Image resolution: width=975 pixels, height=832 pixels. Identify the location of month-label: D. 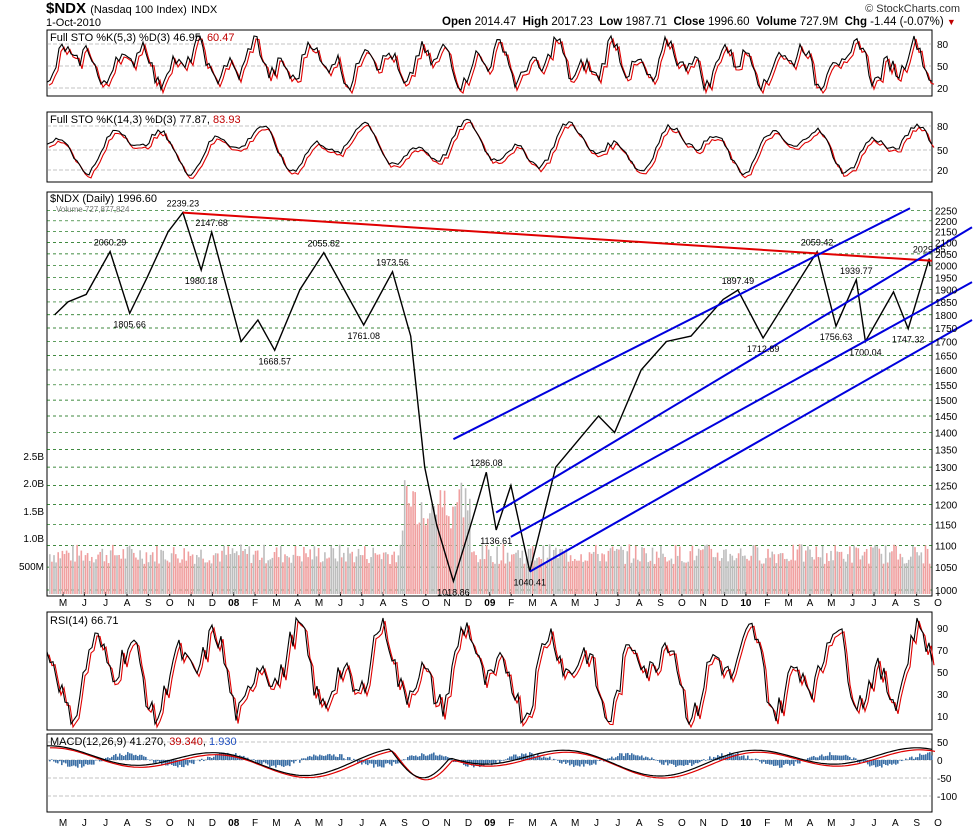
(212, 603).